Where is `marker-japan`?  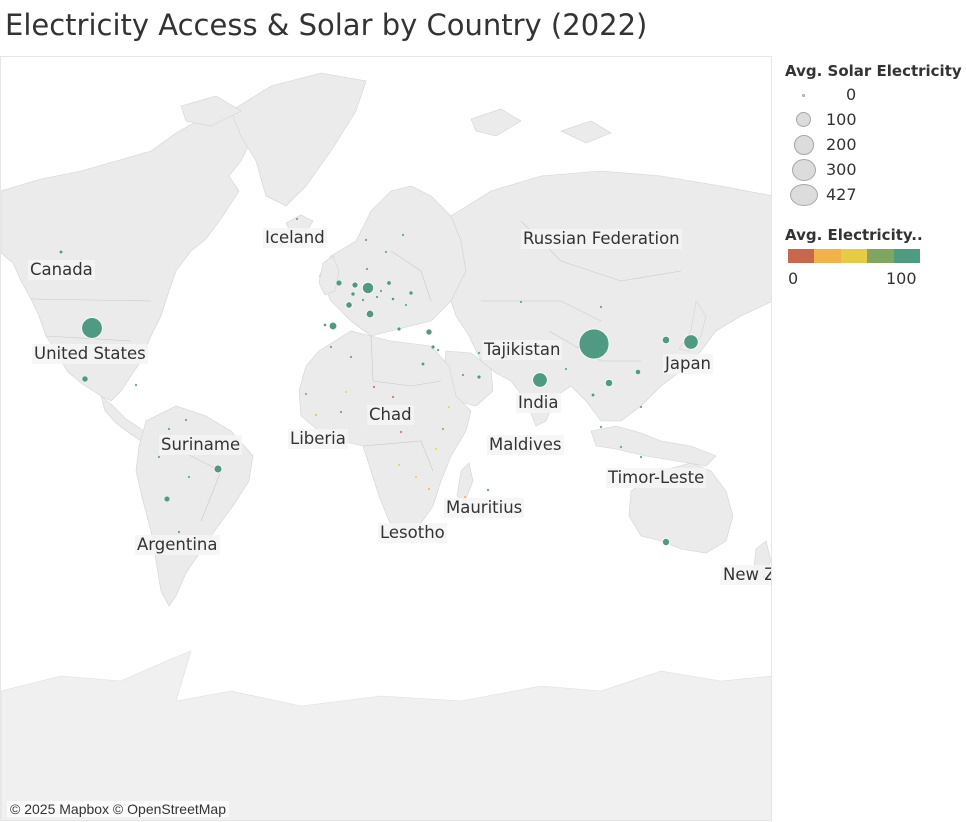
marker-japan is located at coordinates (691, 342).